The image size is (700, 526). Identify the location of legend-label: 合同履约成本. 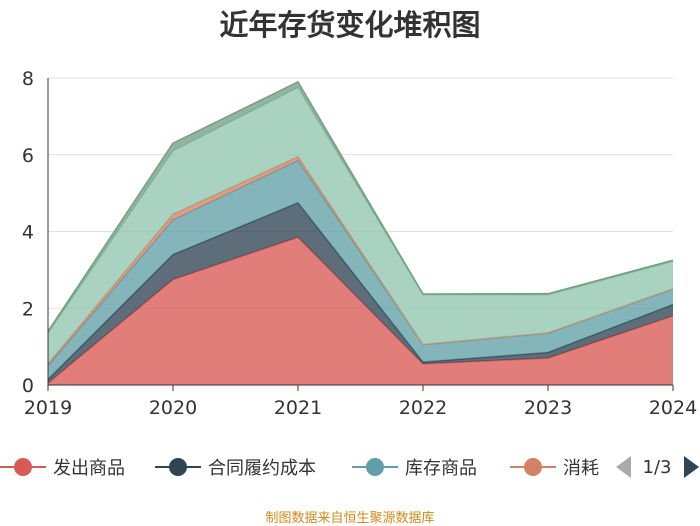
(262, 468).